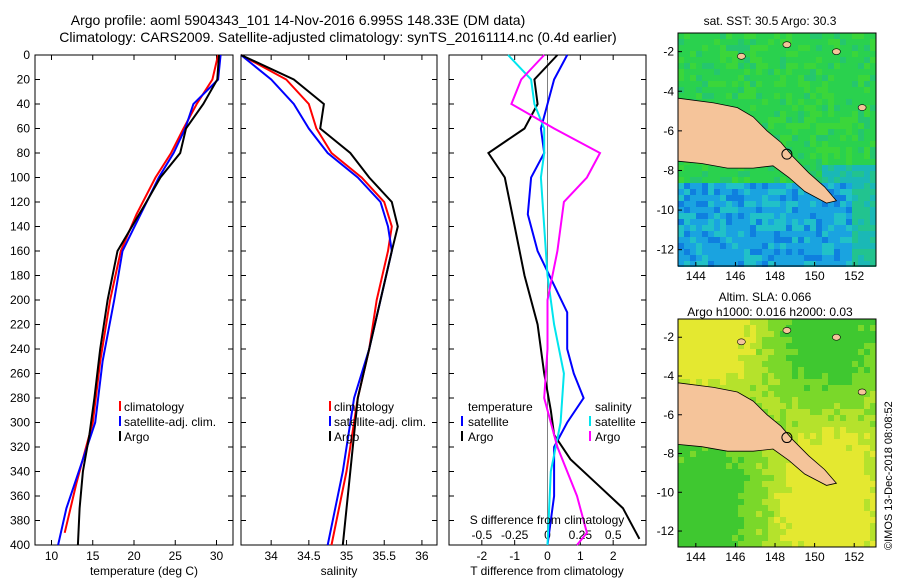 Image resolution: width=900 pixels, height=580 pixels. I want to click on x-tick-label: 36, so click(422, 556).